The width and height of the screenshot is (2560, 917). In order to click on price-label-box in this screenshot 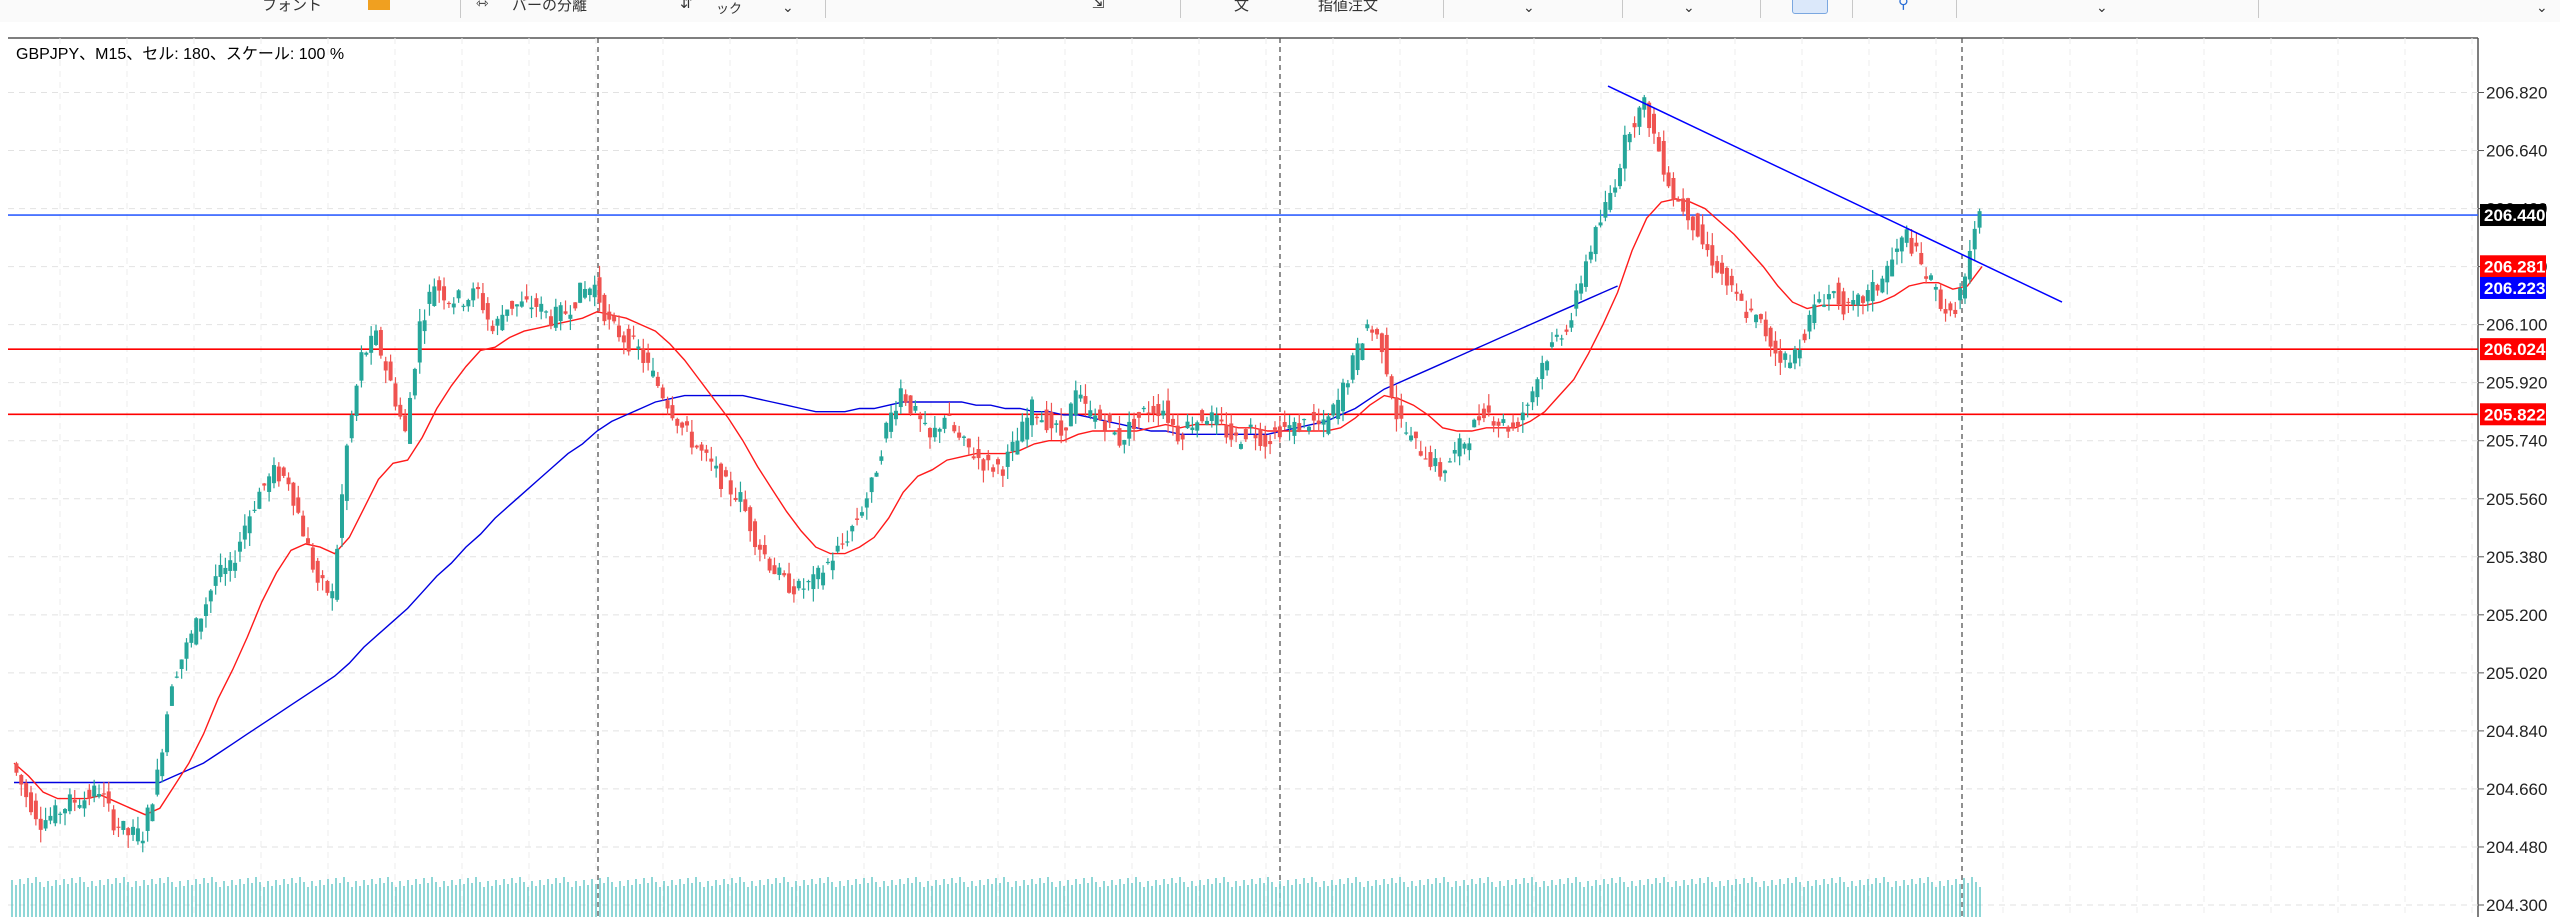, I will do `click(2513, 215)`.